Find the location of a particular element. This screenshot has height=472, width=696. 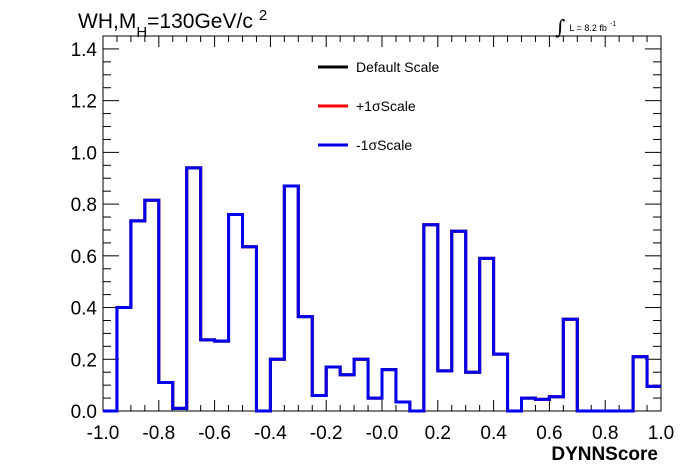

luminosity-label: ∫ L = 8.2 fb -1 is located at coordinates (585, 27).